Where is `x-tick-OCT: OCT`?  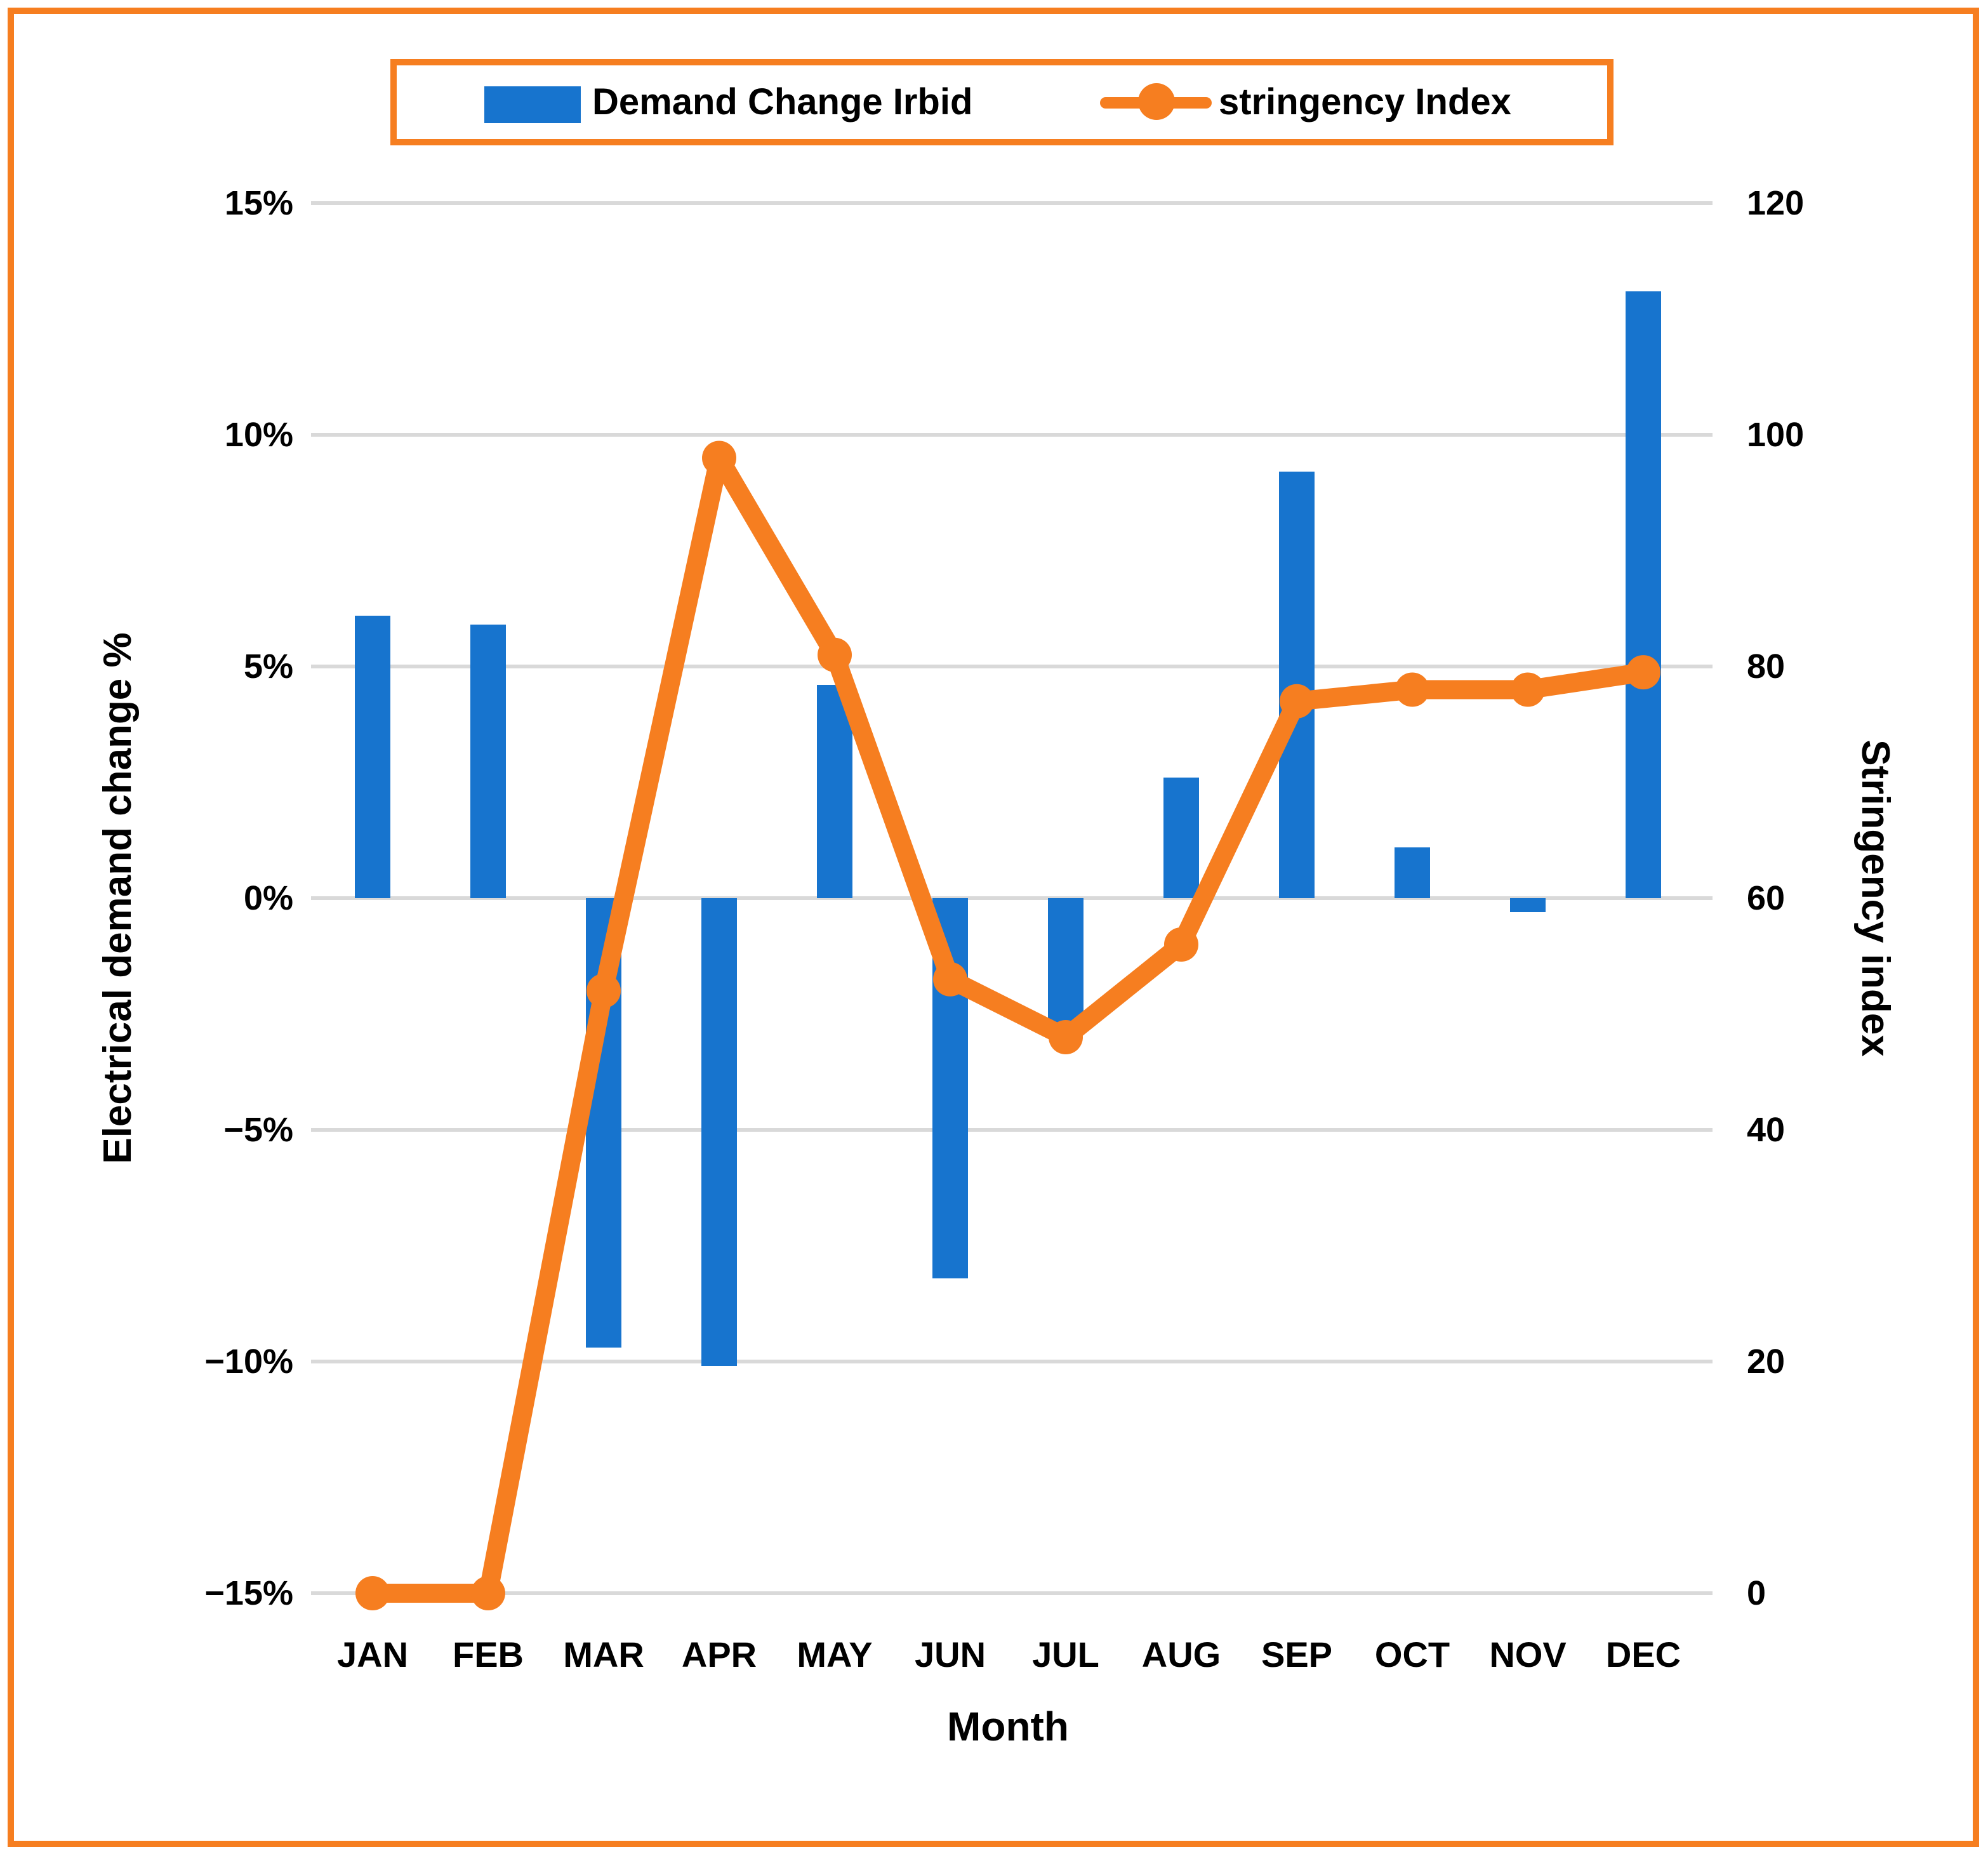
x-tick-OCT: OCT is located at coordinates (1412, 1654).